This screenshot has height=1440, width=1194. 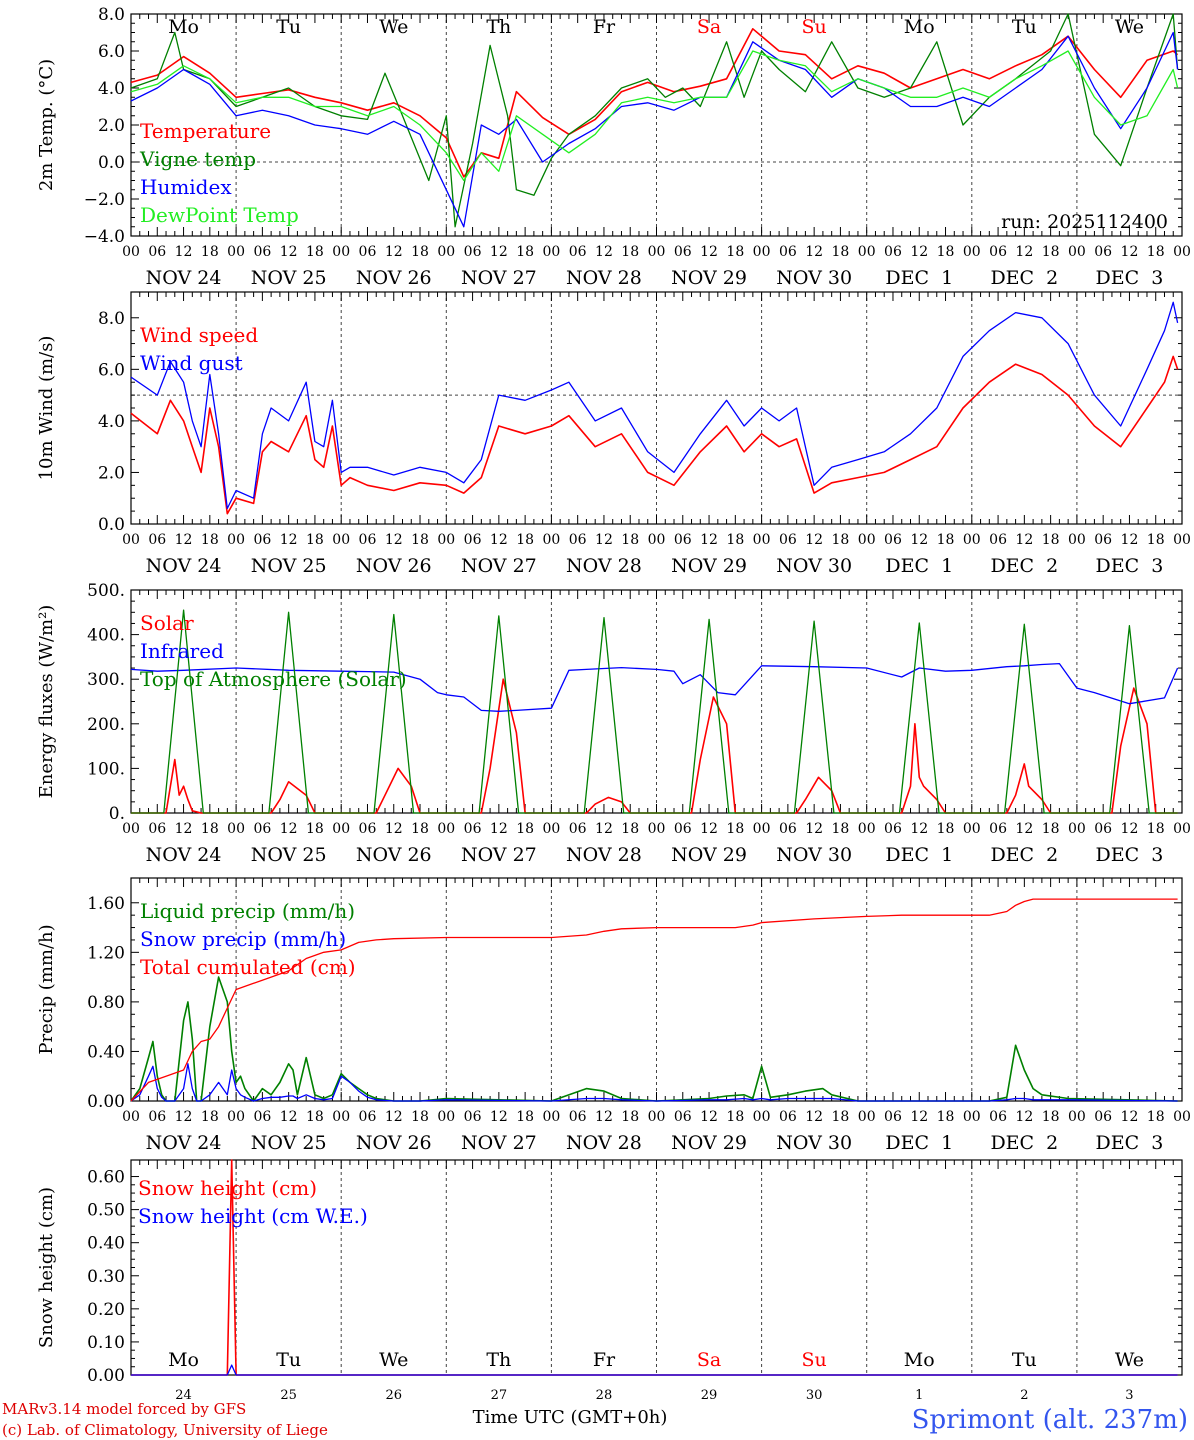 What do you see at coordinates (654, 1000) in the screenshot?
I see `series-line-total-cumulated-cm` at bounding box center [654, 1000].